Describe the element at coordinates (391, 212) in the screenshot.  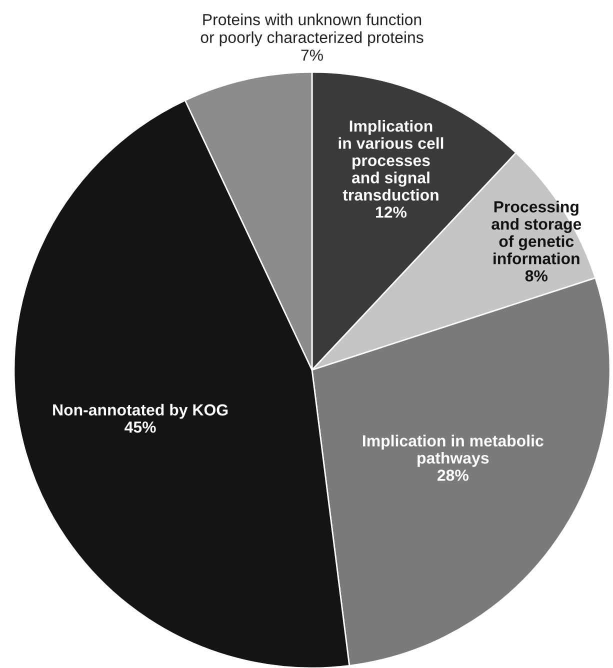
I see `data-label: 12%` at that location.